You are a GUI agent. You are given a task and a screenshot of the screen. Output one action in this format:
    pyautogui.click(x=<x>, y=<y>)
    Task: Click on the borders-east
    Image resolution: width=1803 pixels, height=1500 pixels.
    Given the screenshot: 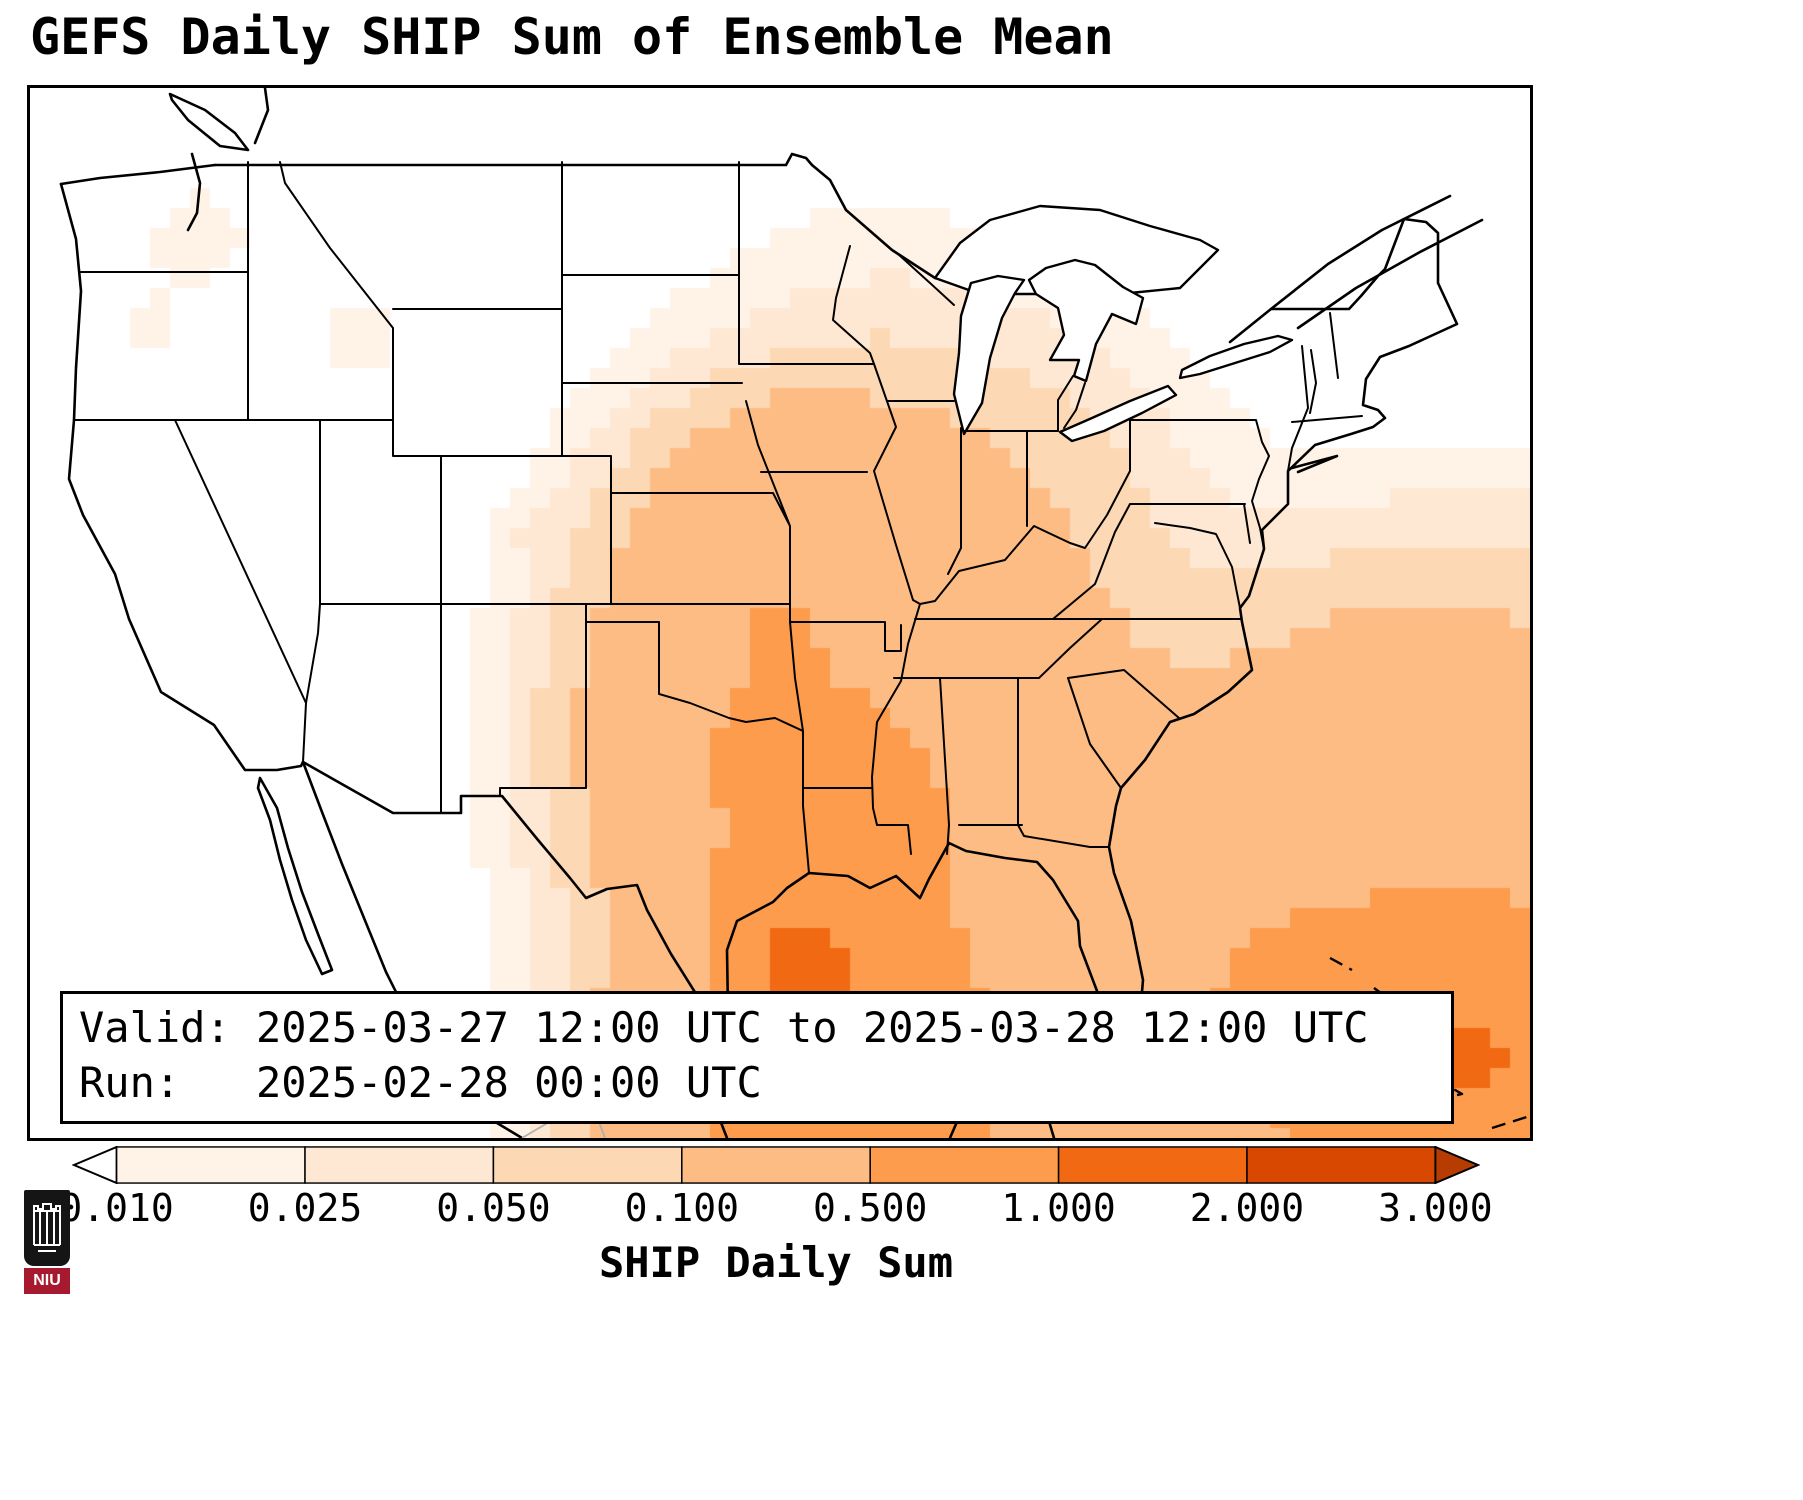 What is the action you would take?
    pyautogui.click(x=1207, y=466)
    